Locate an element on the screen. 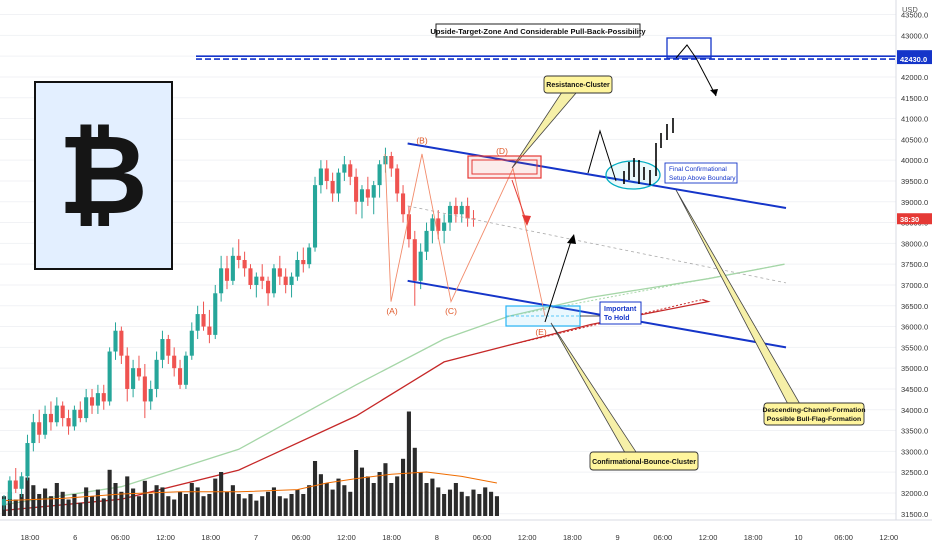 This screenshot has width=932, height=550. wave-label: (D) is located at coordinates (502, 151).